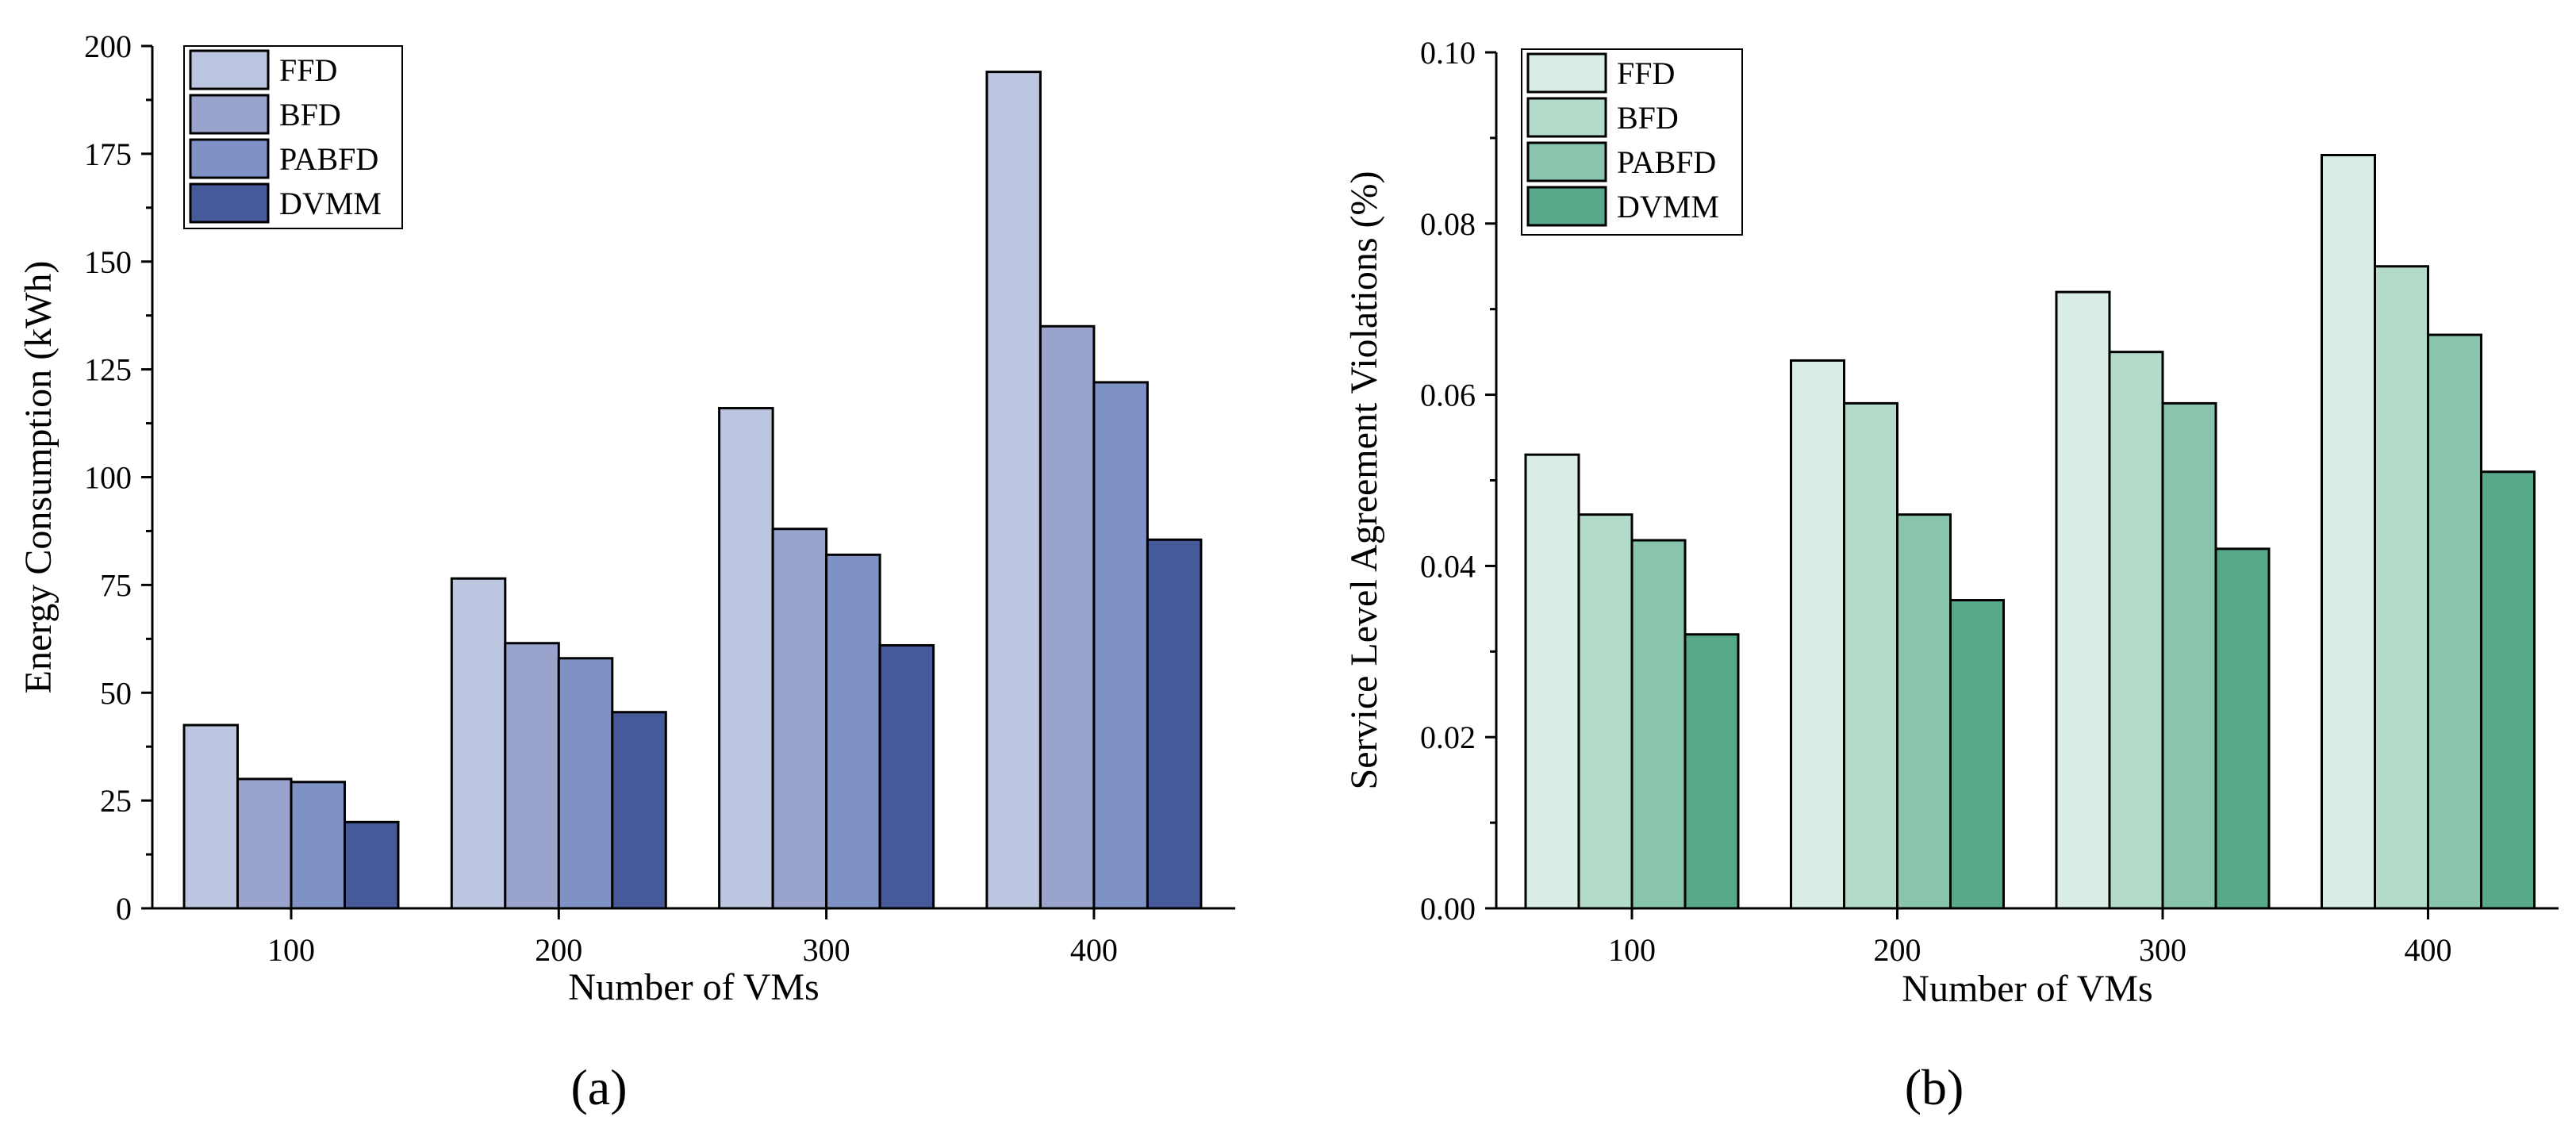 The image size is (2576, 1136). What do you see at coordinates (124, 909) in the screenshot?
I see `y-tick-label: 0` at bounding box center [124, 909].